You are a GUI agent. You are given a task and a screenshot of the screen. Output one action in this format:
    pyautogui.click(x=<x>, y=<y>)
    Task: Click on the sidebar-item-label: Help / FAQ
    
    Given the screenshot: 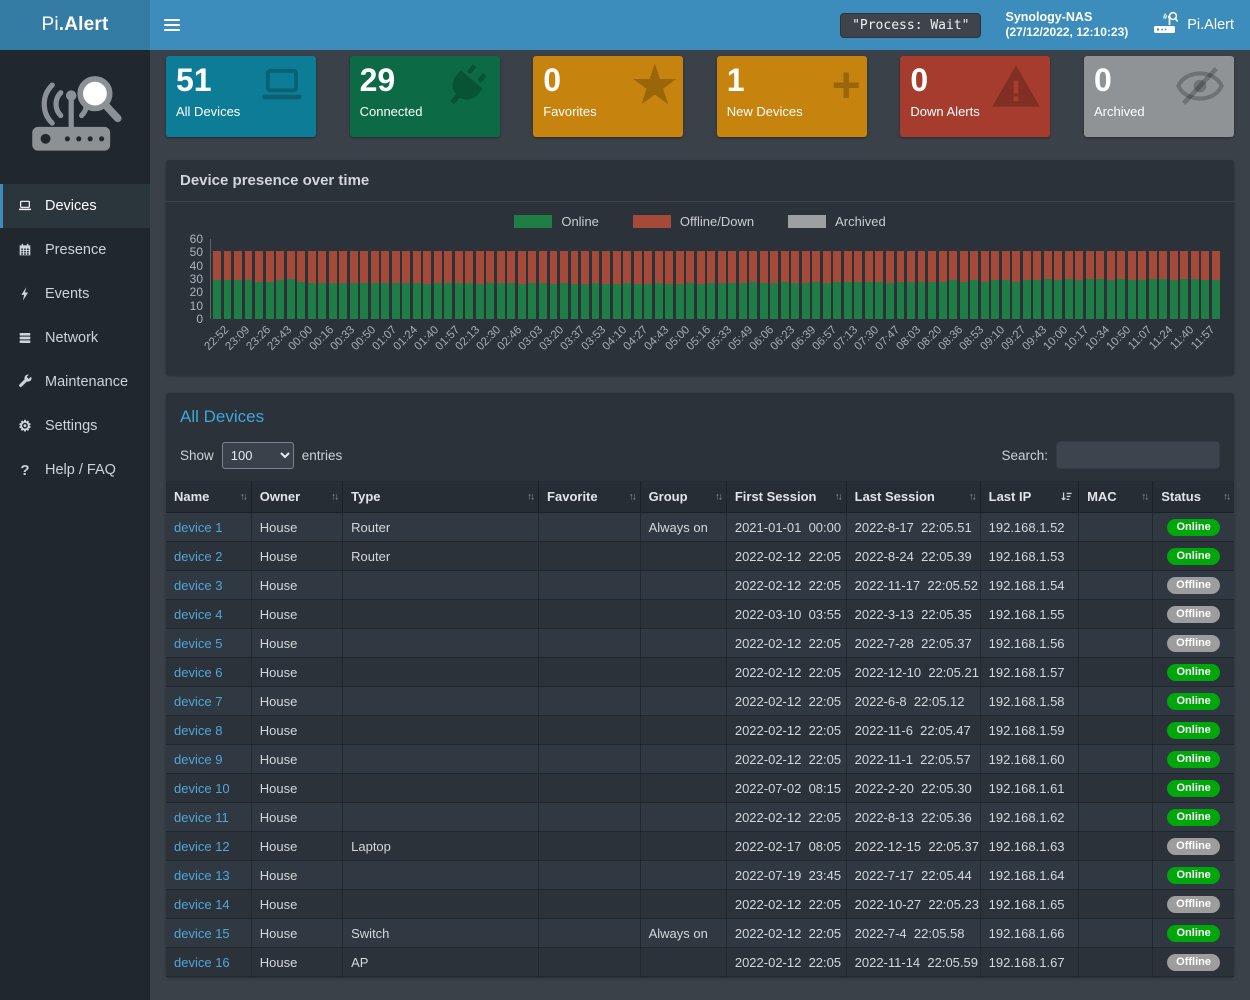 What is the action you would take?
    pyautogui.click(x=80, y=470)
    